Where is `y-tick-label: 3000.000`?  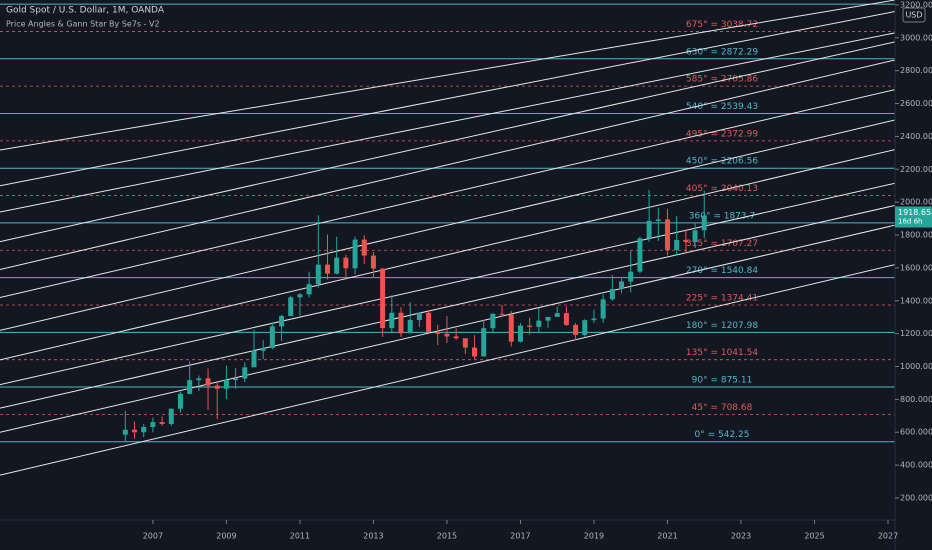 y-tick-label: 3000.000 is located at coordinates (916, 37).